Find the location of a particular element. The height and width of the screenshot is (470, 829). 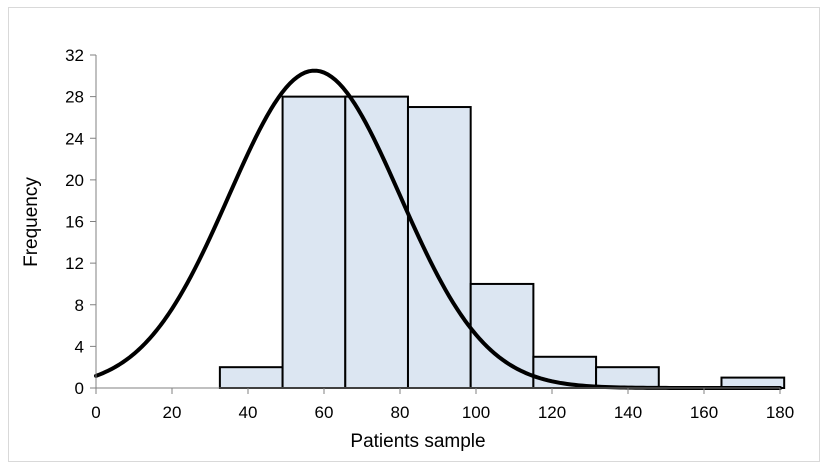

x-tick-label: 120 is located at coordinates (552, 412).